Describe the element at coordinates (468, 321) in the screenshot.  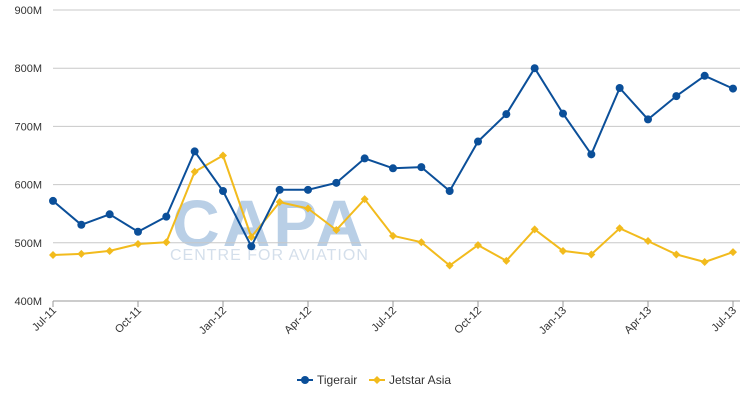
I see `x-tick-label: Oct-12` at that location.